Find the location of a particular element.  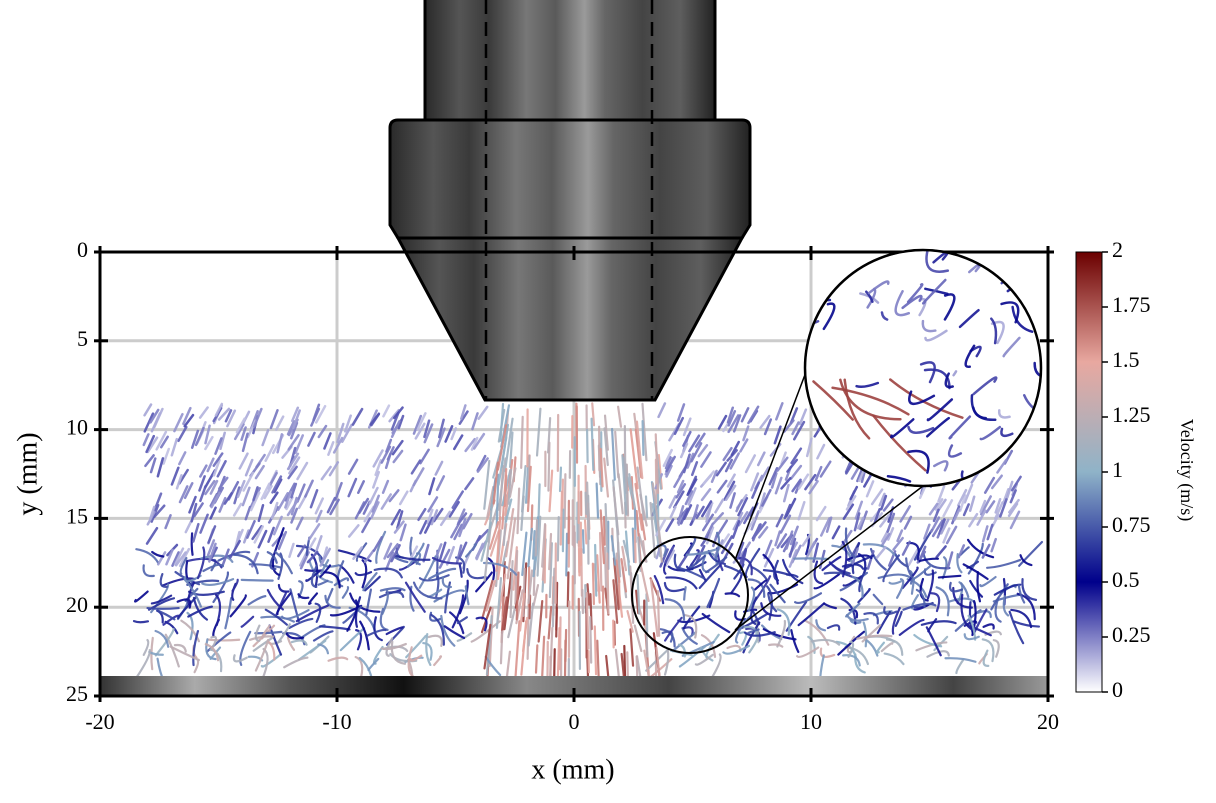

y-tick-label: 0 is located at coordinates (82, 249).